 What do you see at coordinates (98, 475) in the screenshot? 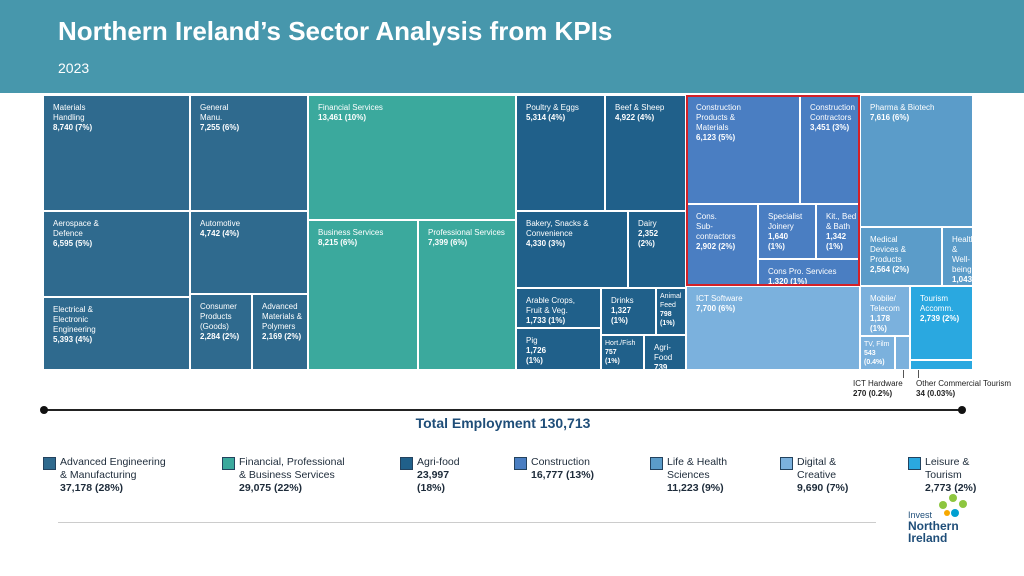
I see `tile-text: & Manufacturing` at bounding box center [98, 475].